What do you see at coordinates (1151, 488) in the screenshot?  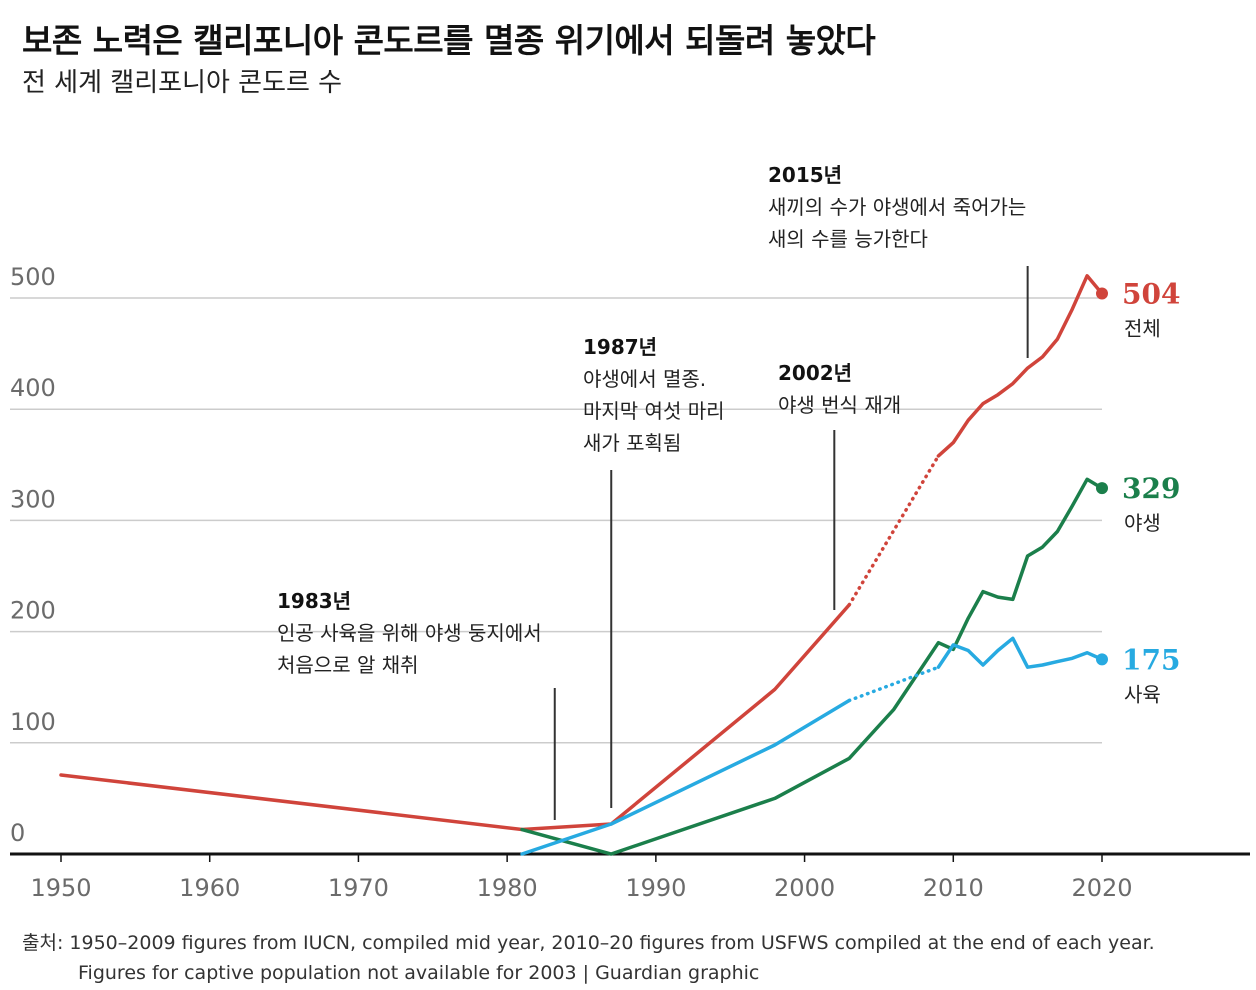 I see `series-end-value: 329` at bounding box center [1151, 488].